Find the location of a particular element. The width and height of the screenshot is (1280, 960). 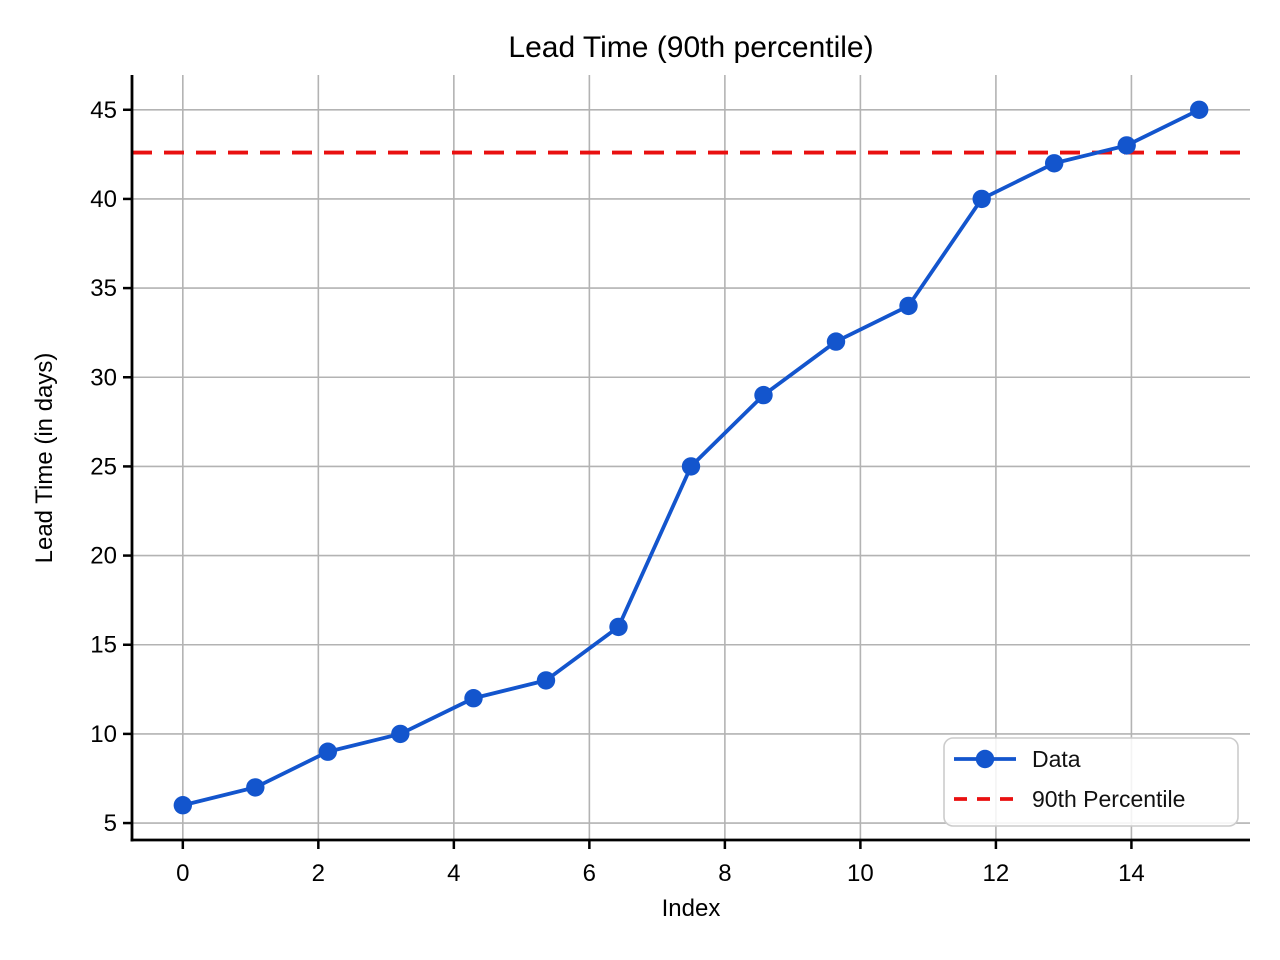

legend-box is located at coordinates (1091, 782).